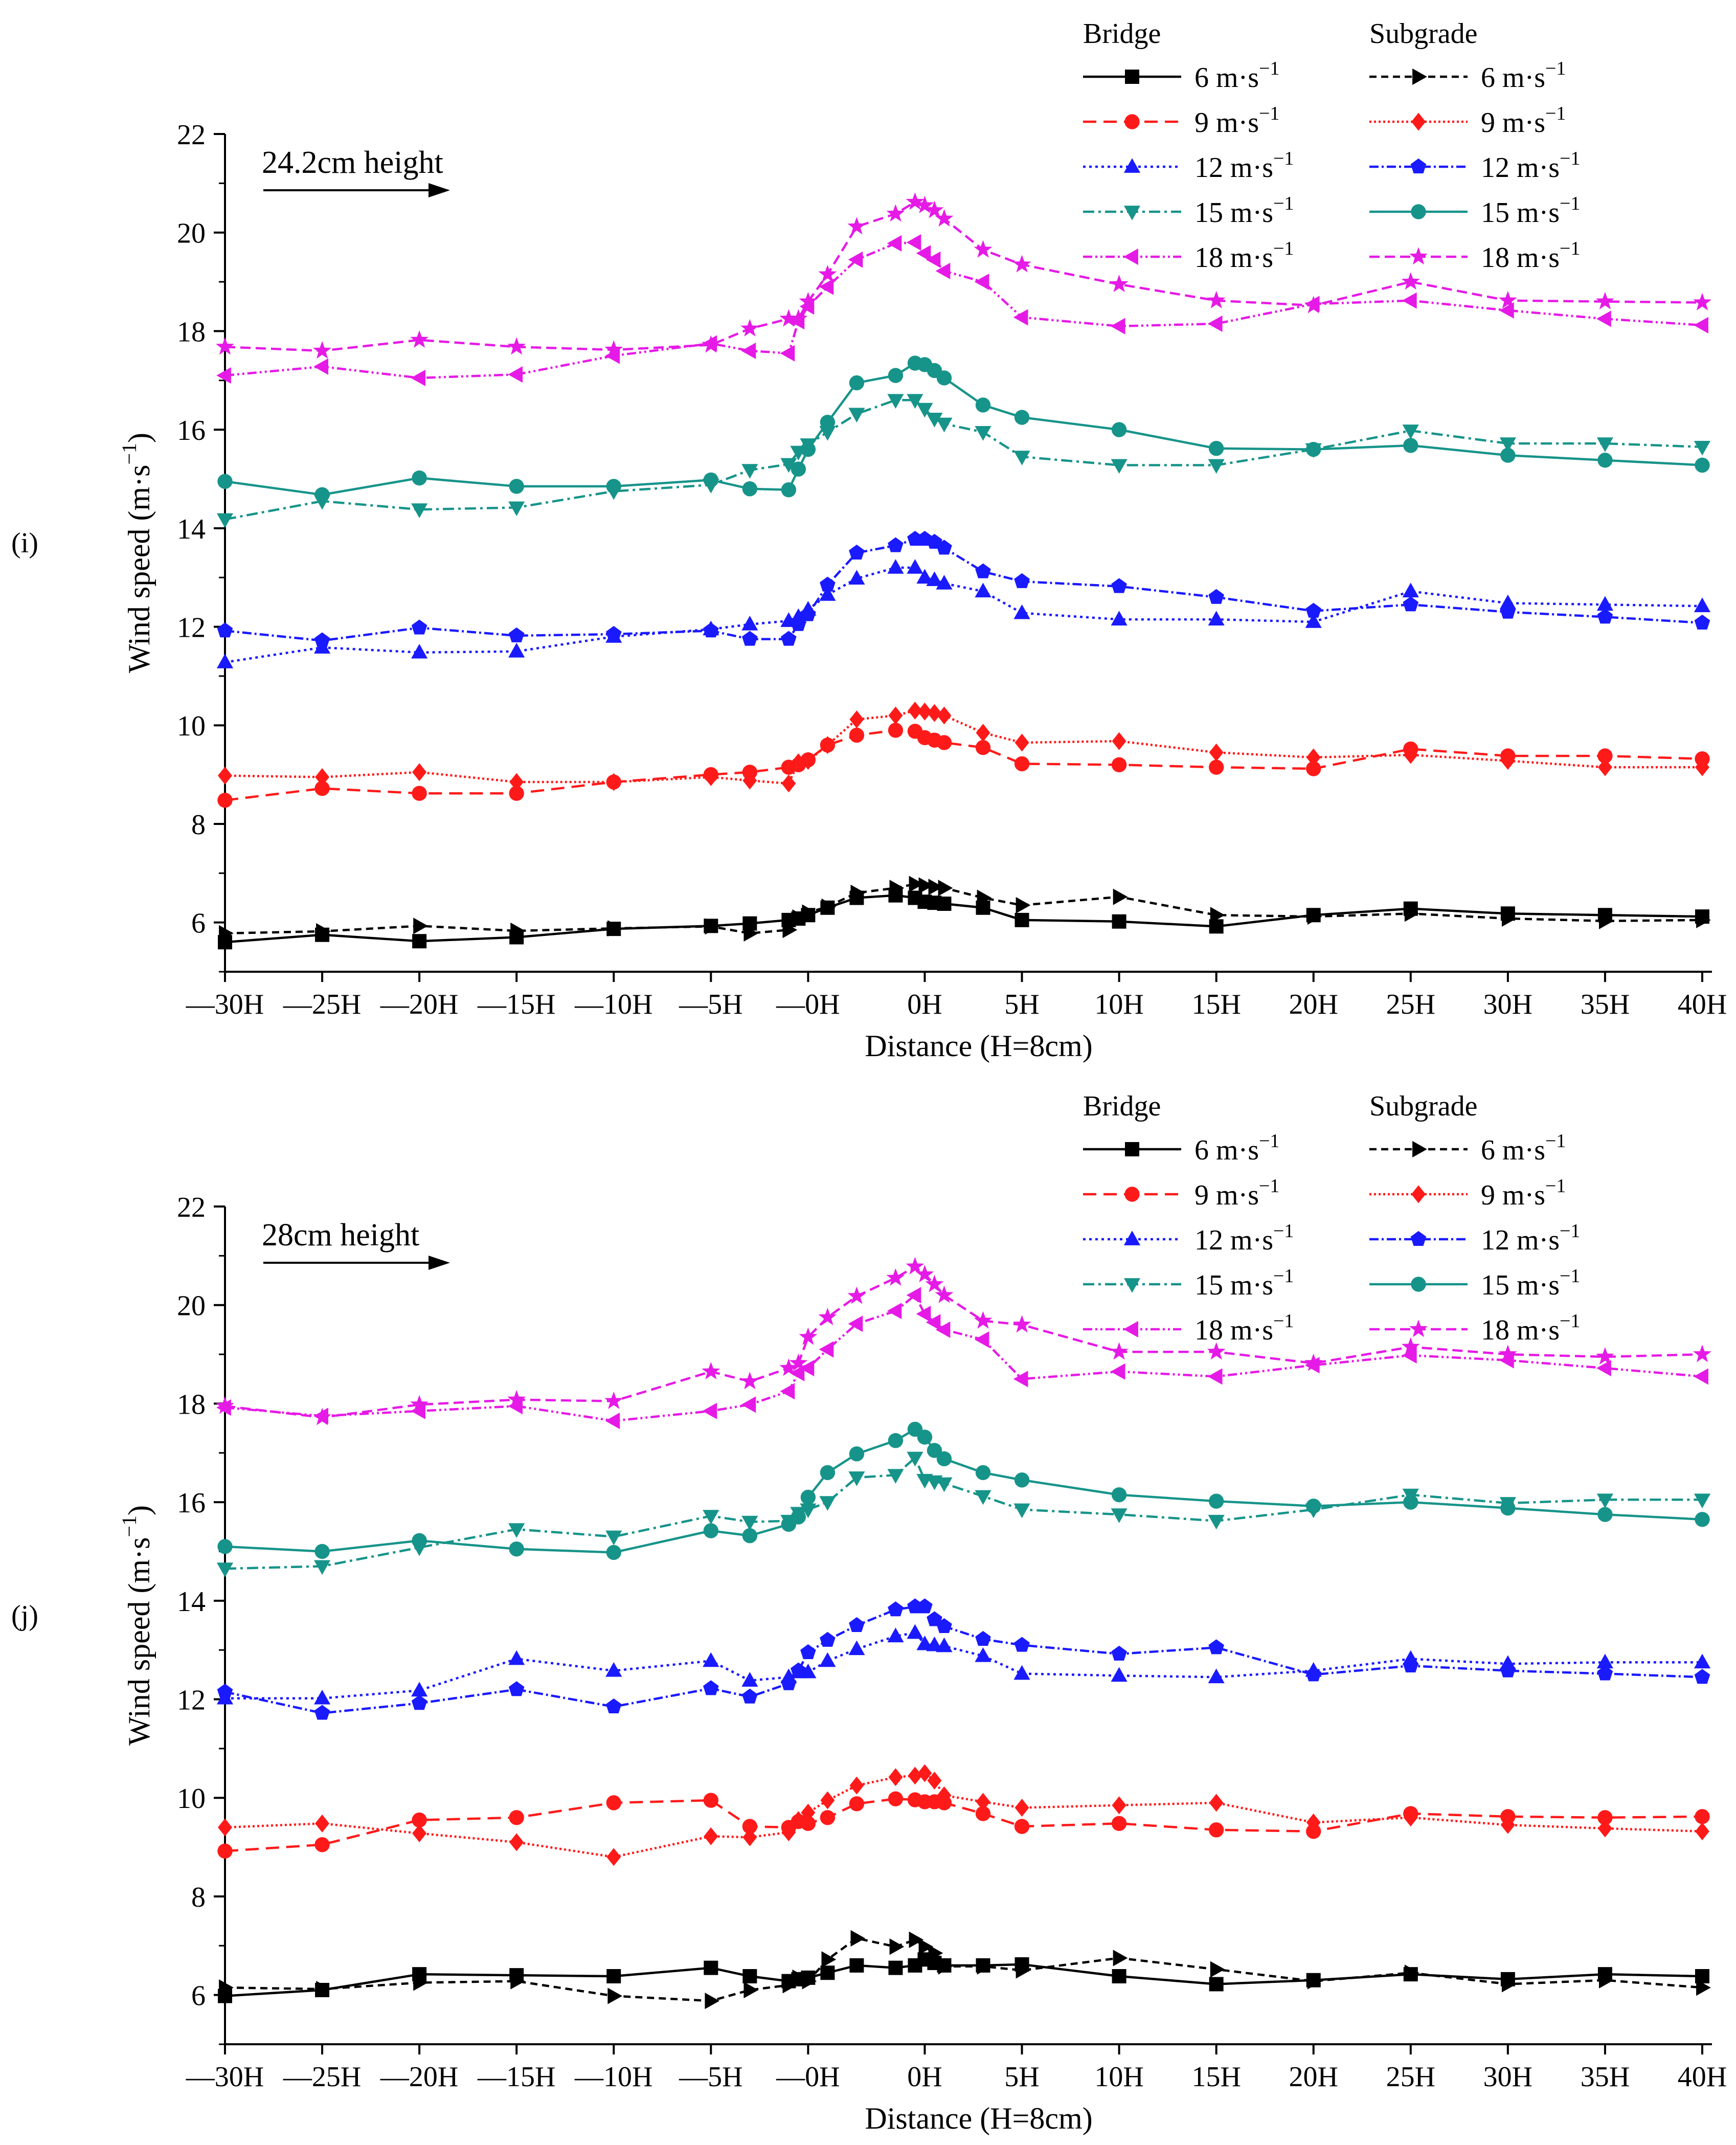 The height and width of the screenshot is (2145, 1736). I want to click on legend-label: 15 m·s−1, so click(1244, 1283).